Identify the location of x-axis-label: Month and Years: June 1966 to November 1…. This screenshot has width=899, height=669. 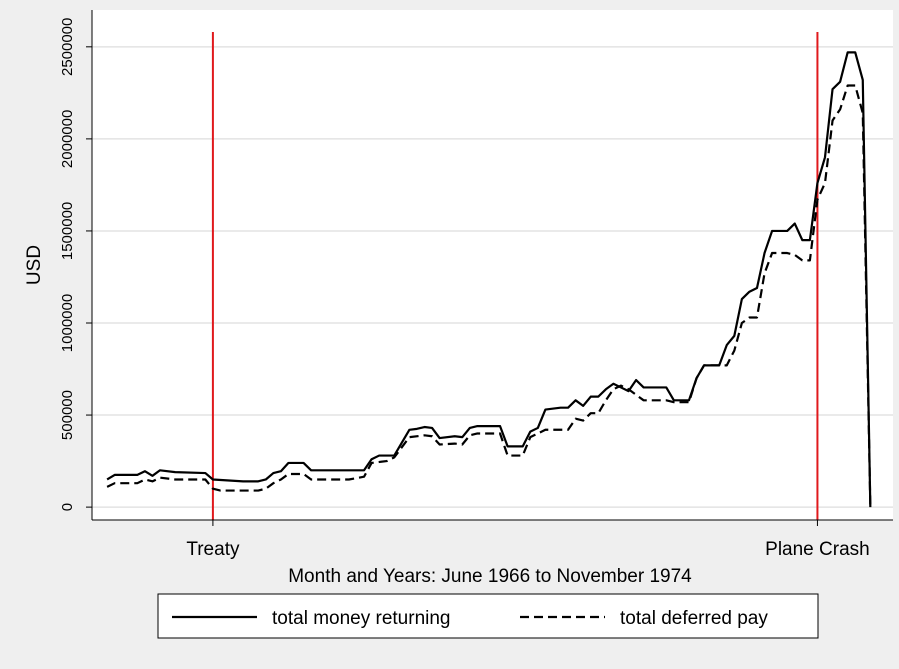
(490, 576).